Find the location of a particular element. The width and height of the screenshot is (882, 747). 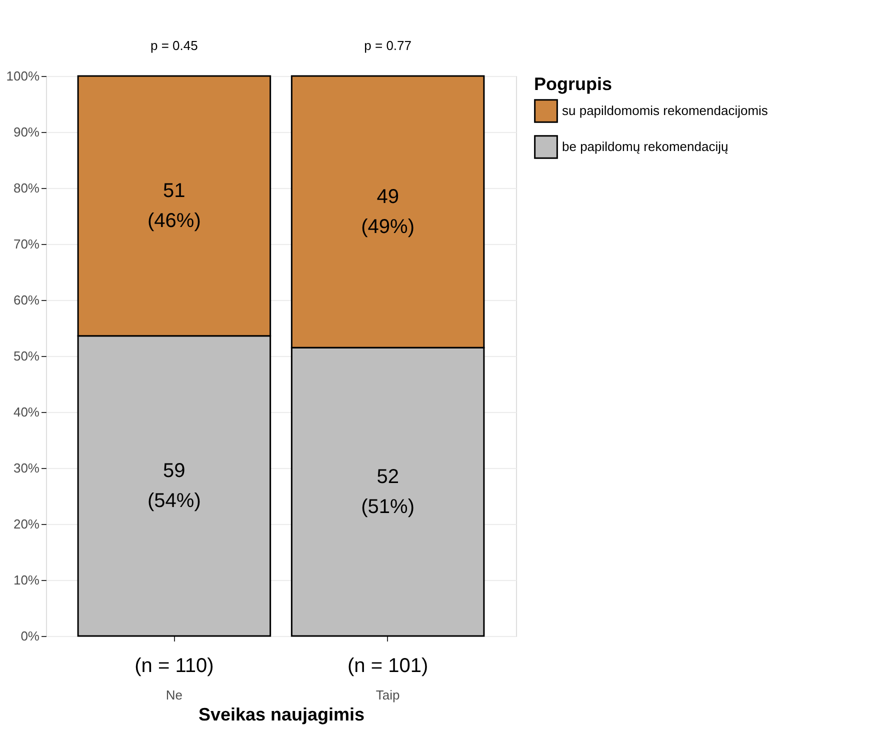

y-tick-label: 40% is located at coordinates (26, 412).